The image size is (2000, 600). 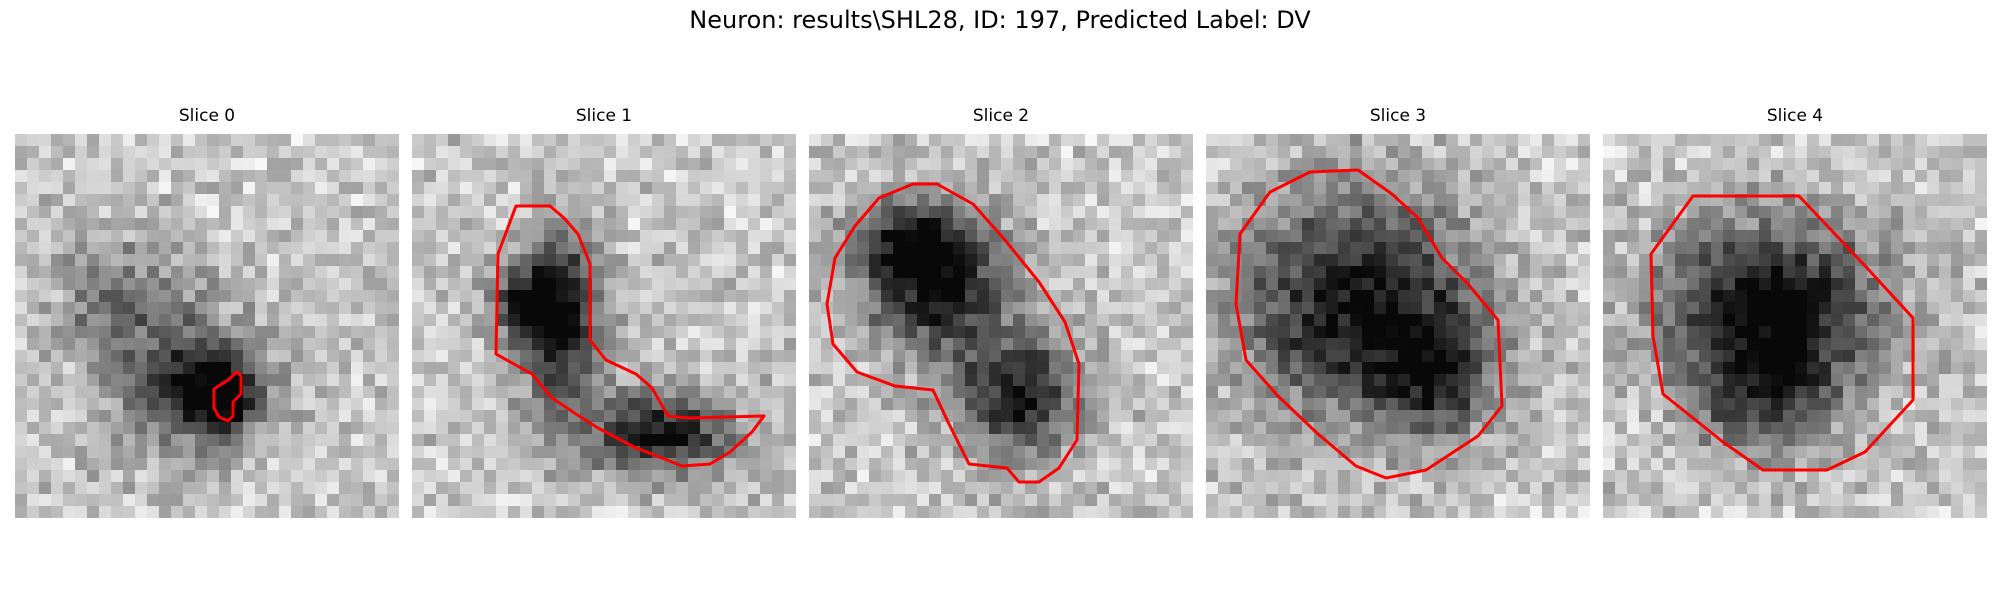 I want to click on slice-panel-1: Slice 1, so click(x=604, y=312).